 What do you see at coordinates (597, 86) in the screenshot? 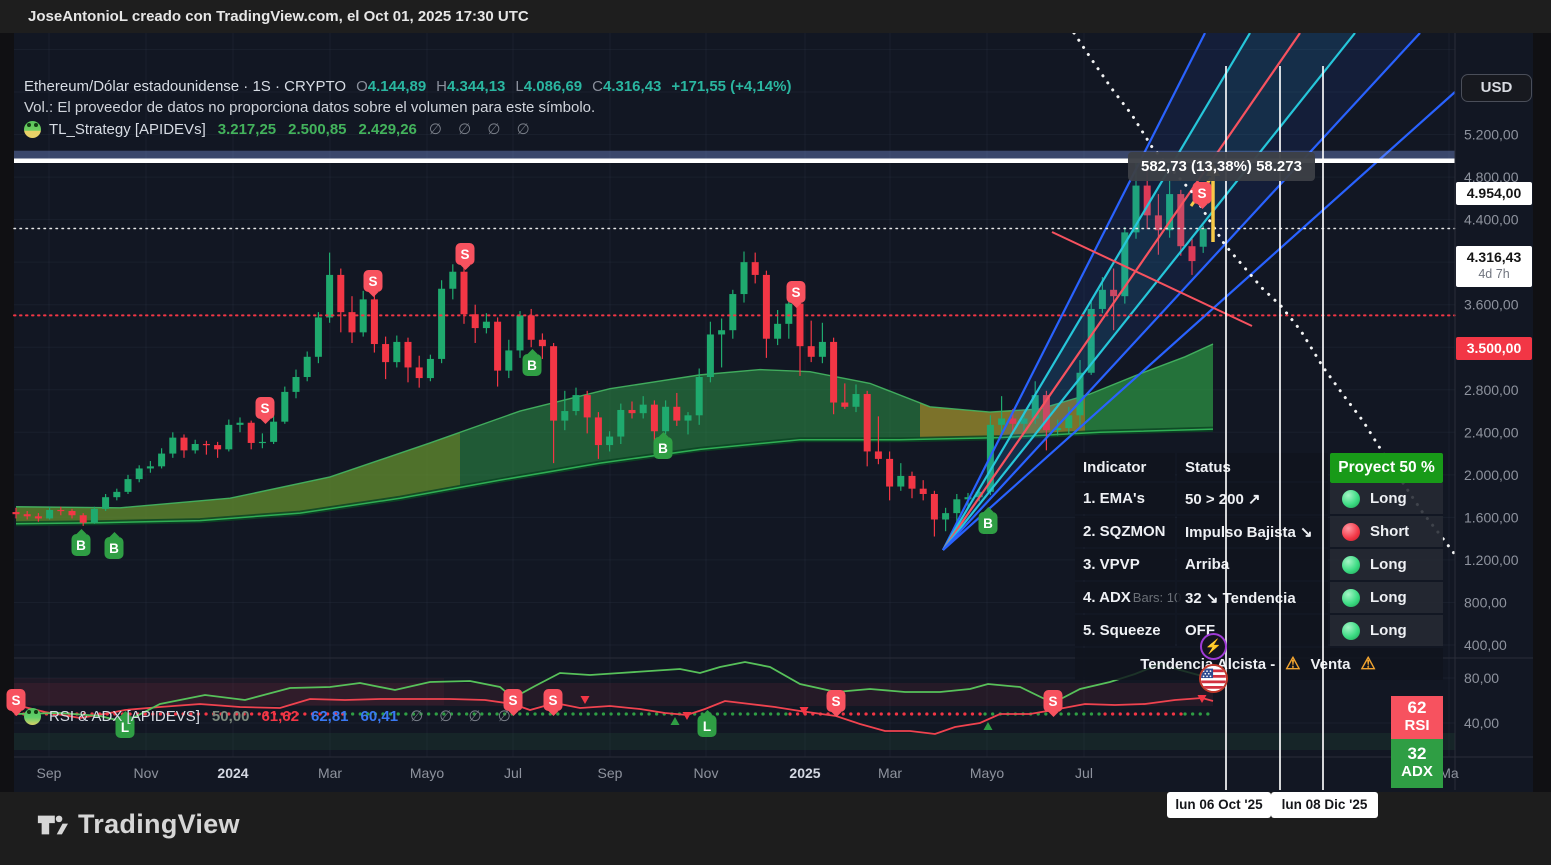
I see `close-label: C` at bounding box center [597, 86].